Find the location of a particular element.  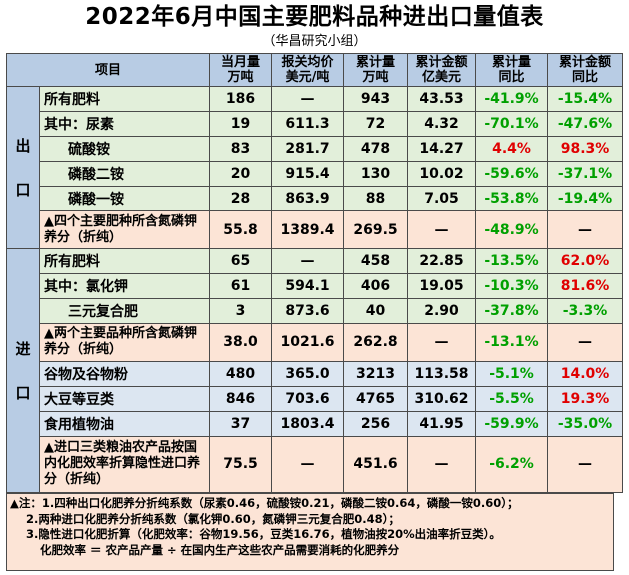

table-row: 其中：尿素 19 611.3 72 4.32 -70.1% -47.6% is located at coordinates (315, 123).